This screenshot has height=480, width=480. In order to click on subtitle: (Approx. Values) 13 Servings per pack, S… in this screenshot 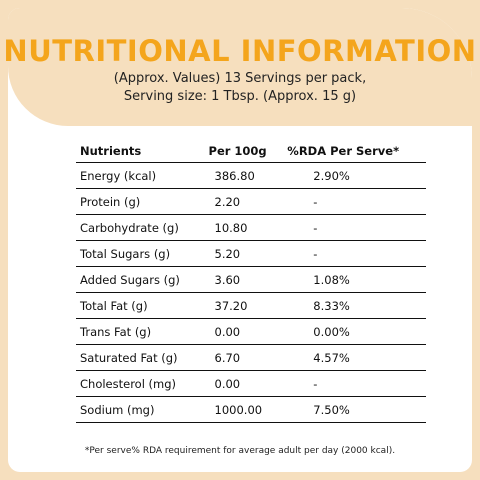, I will do `click(240, 88)`.